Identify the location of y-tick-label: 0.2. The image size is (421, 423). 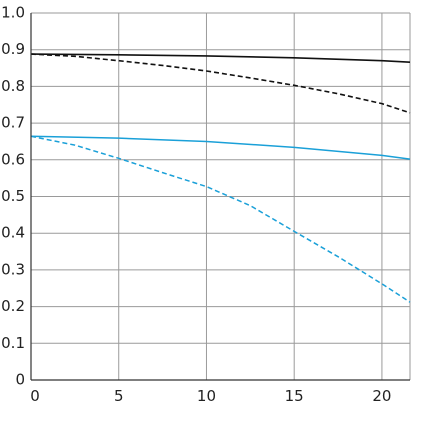
(13, 306).